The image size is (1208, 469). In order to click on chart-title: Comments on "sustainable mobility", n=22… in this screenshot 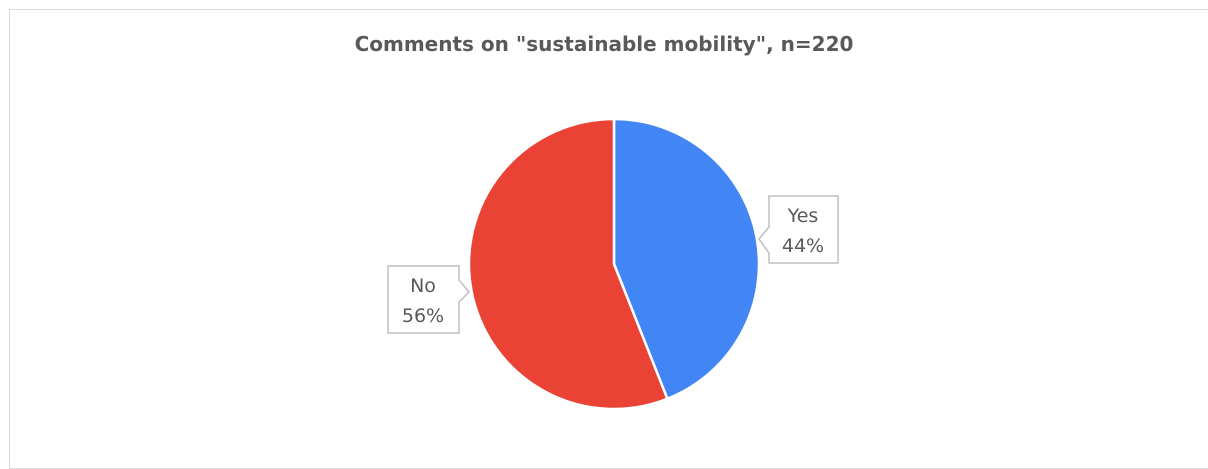, I will do `click(604, 44)`.